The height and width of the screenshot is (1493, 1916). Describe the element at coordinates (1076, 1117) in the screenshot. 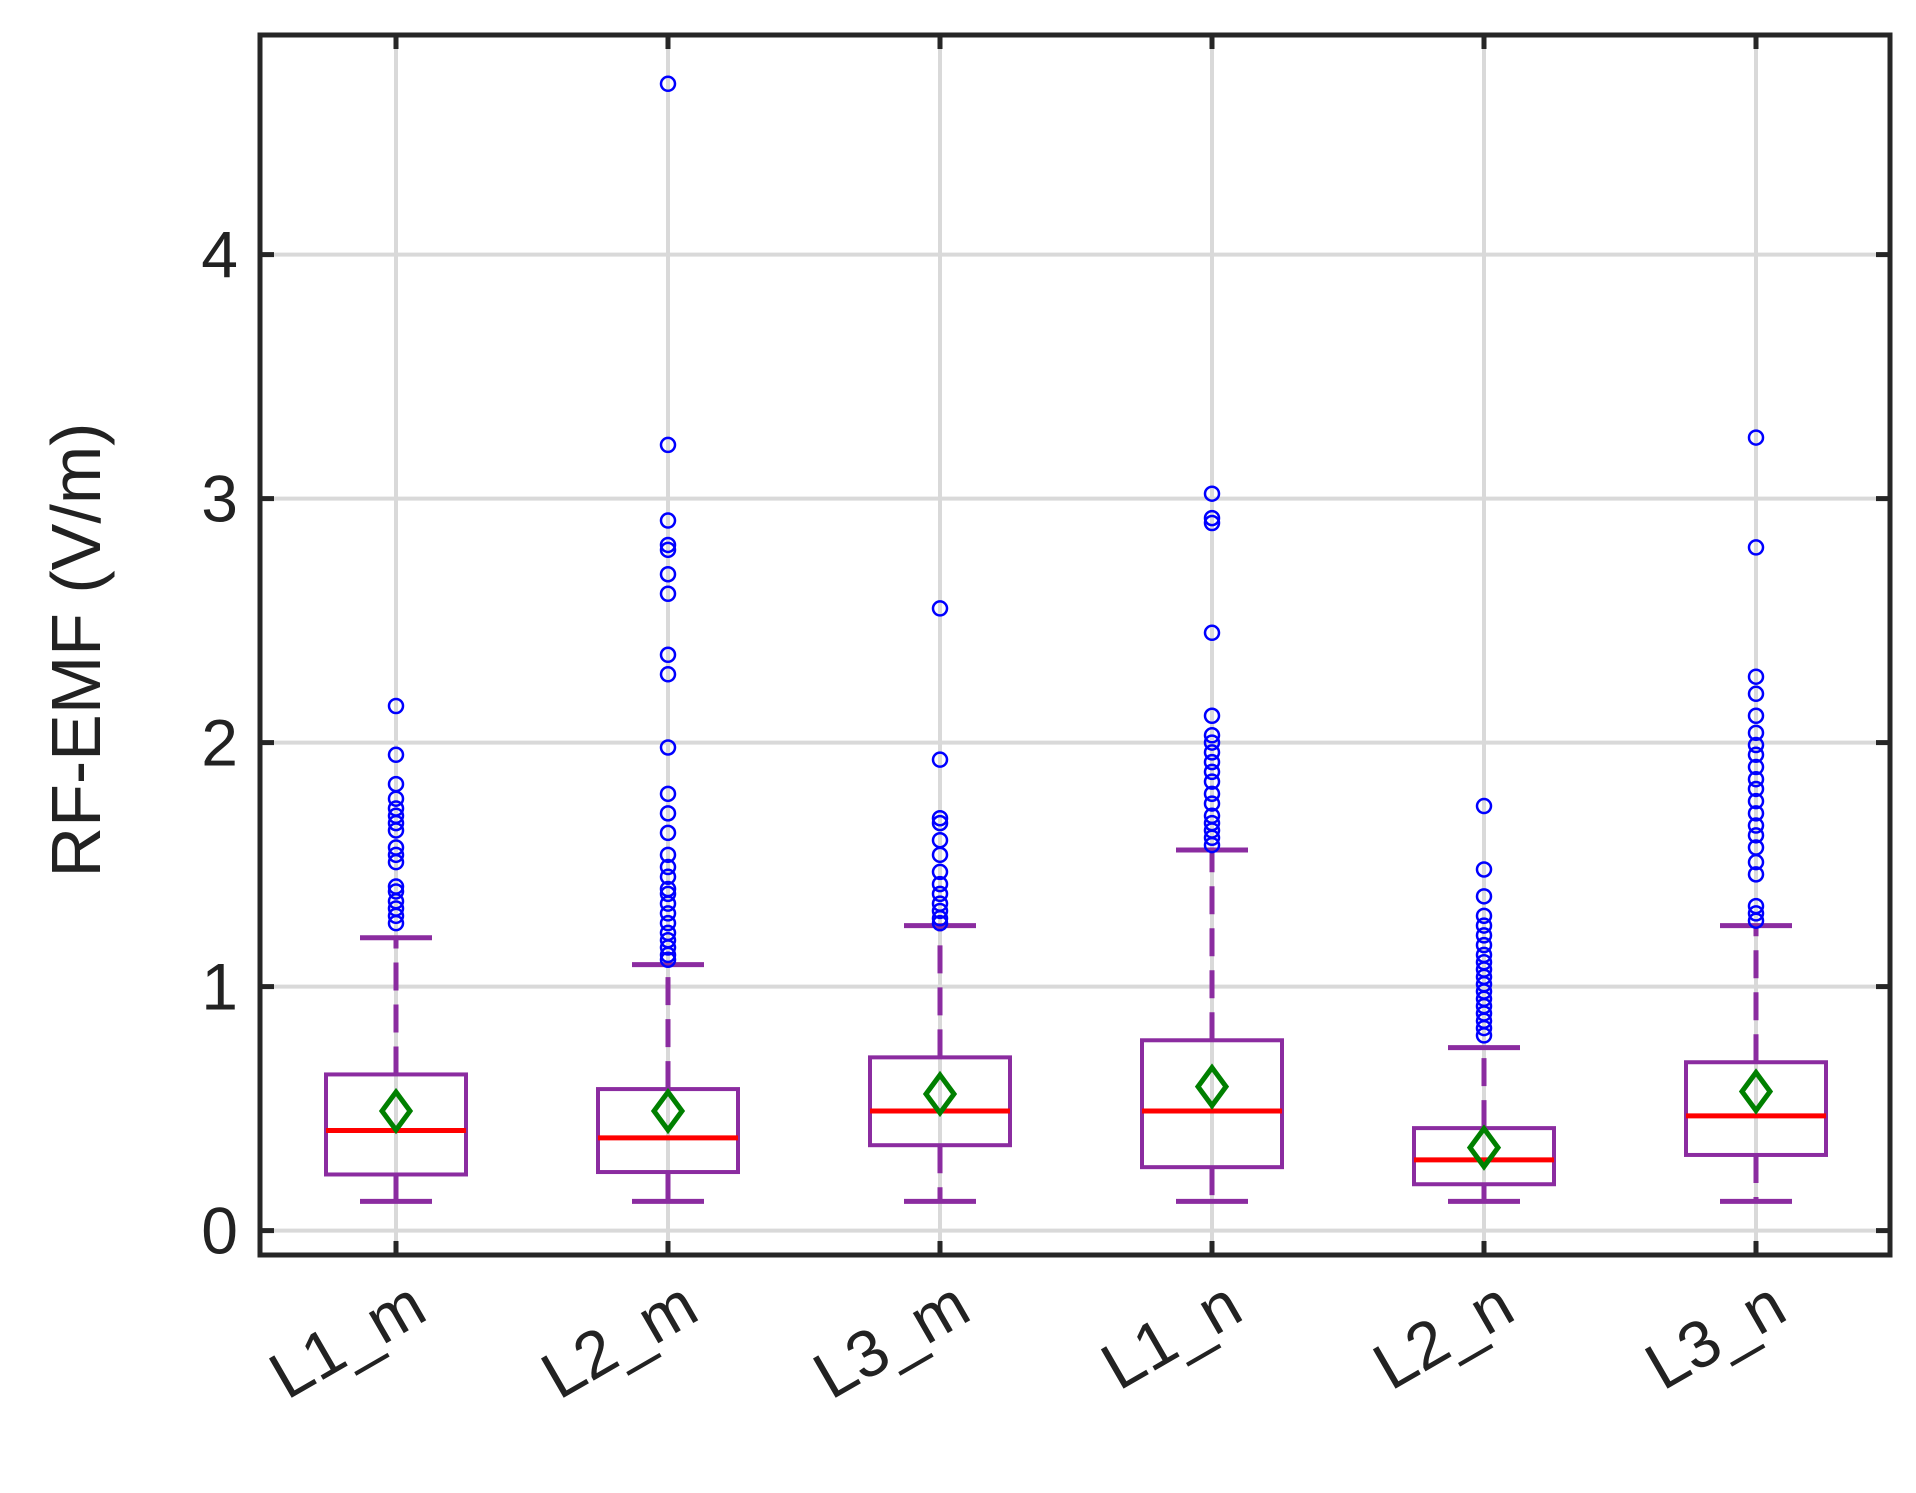

I see `mean-markers` at that location.